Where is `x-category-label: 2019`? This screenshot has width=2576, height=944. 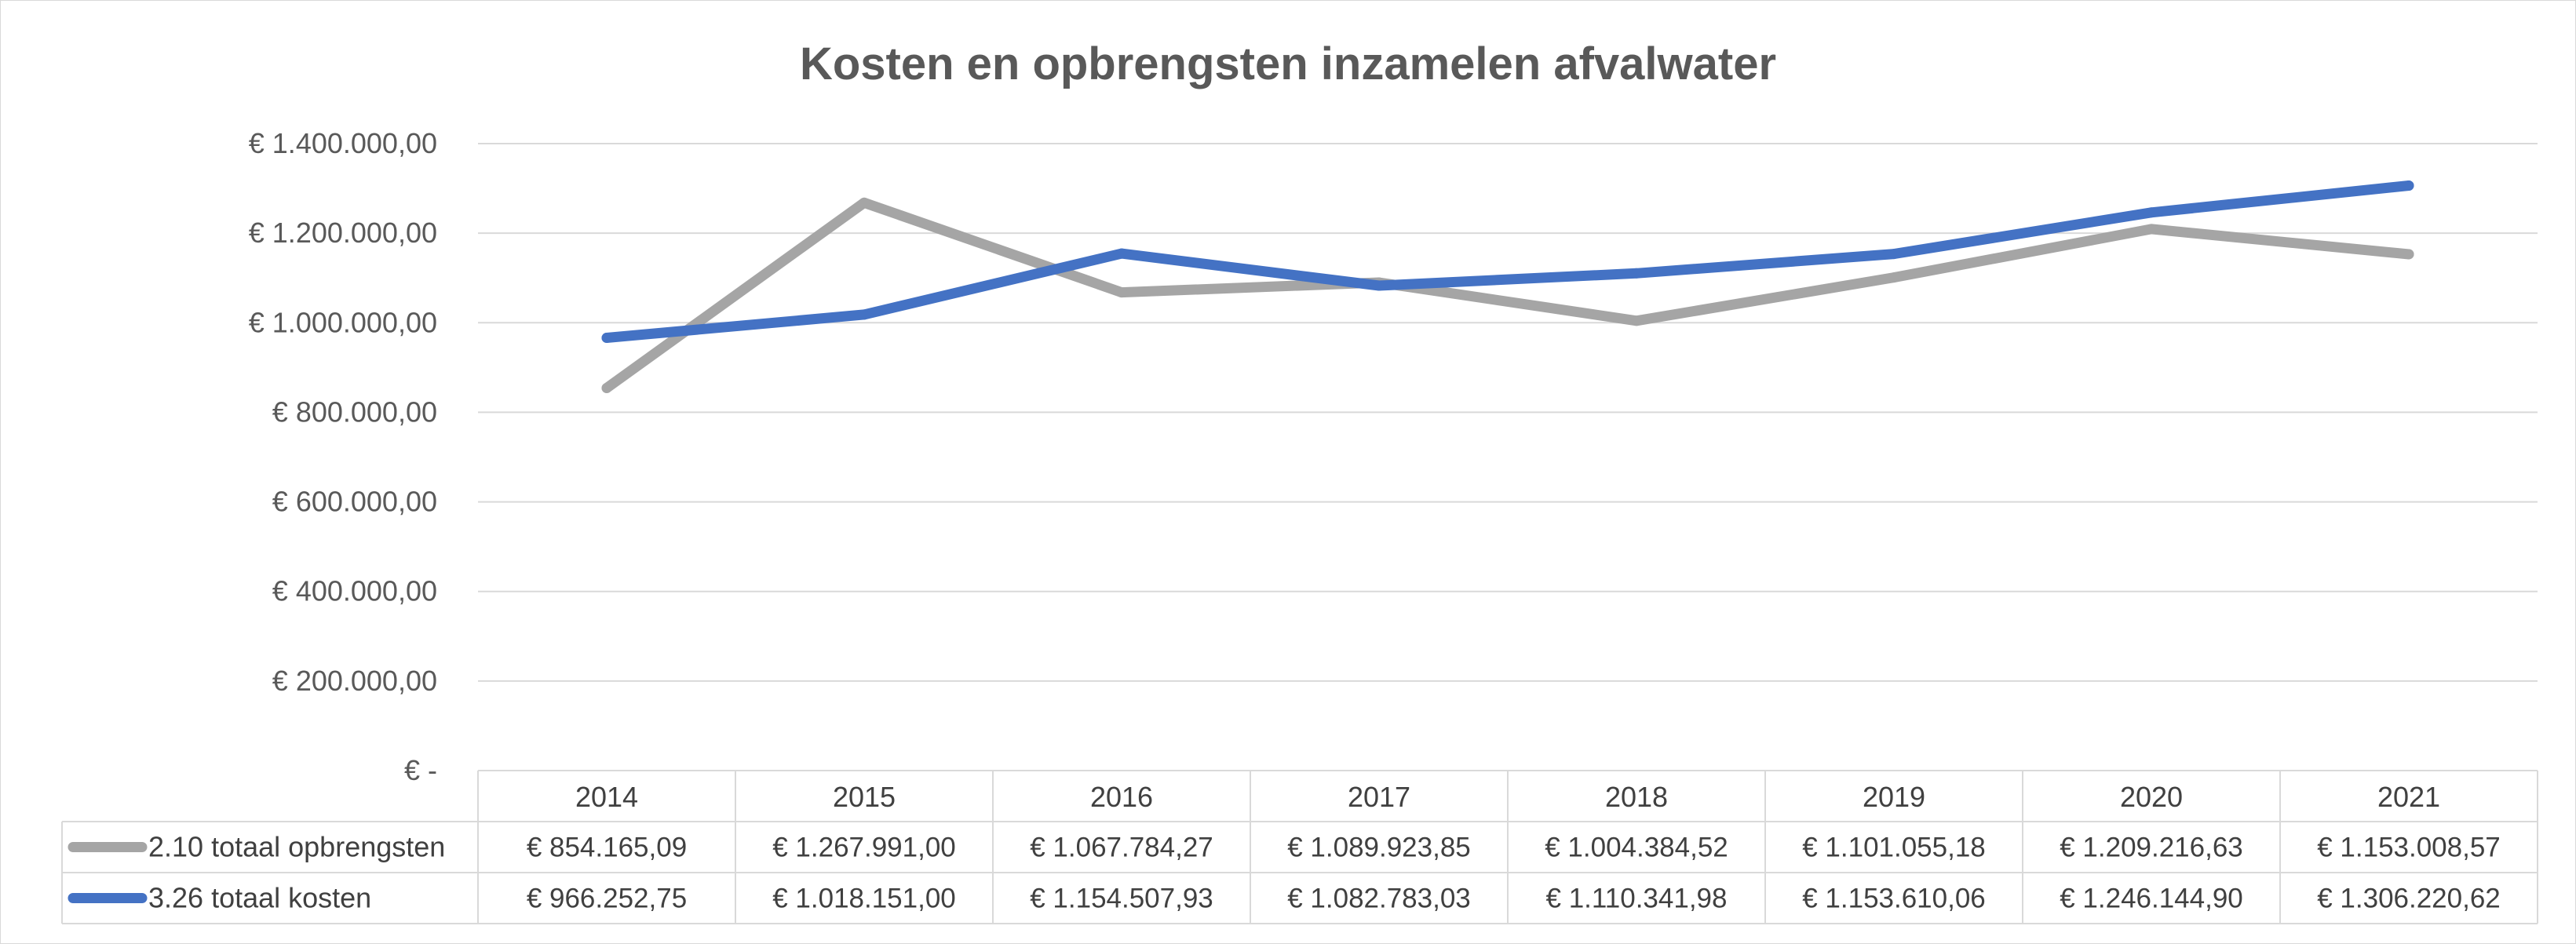 x-category-label: 2019 is located at coordinates (1894, 797).